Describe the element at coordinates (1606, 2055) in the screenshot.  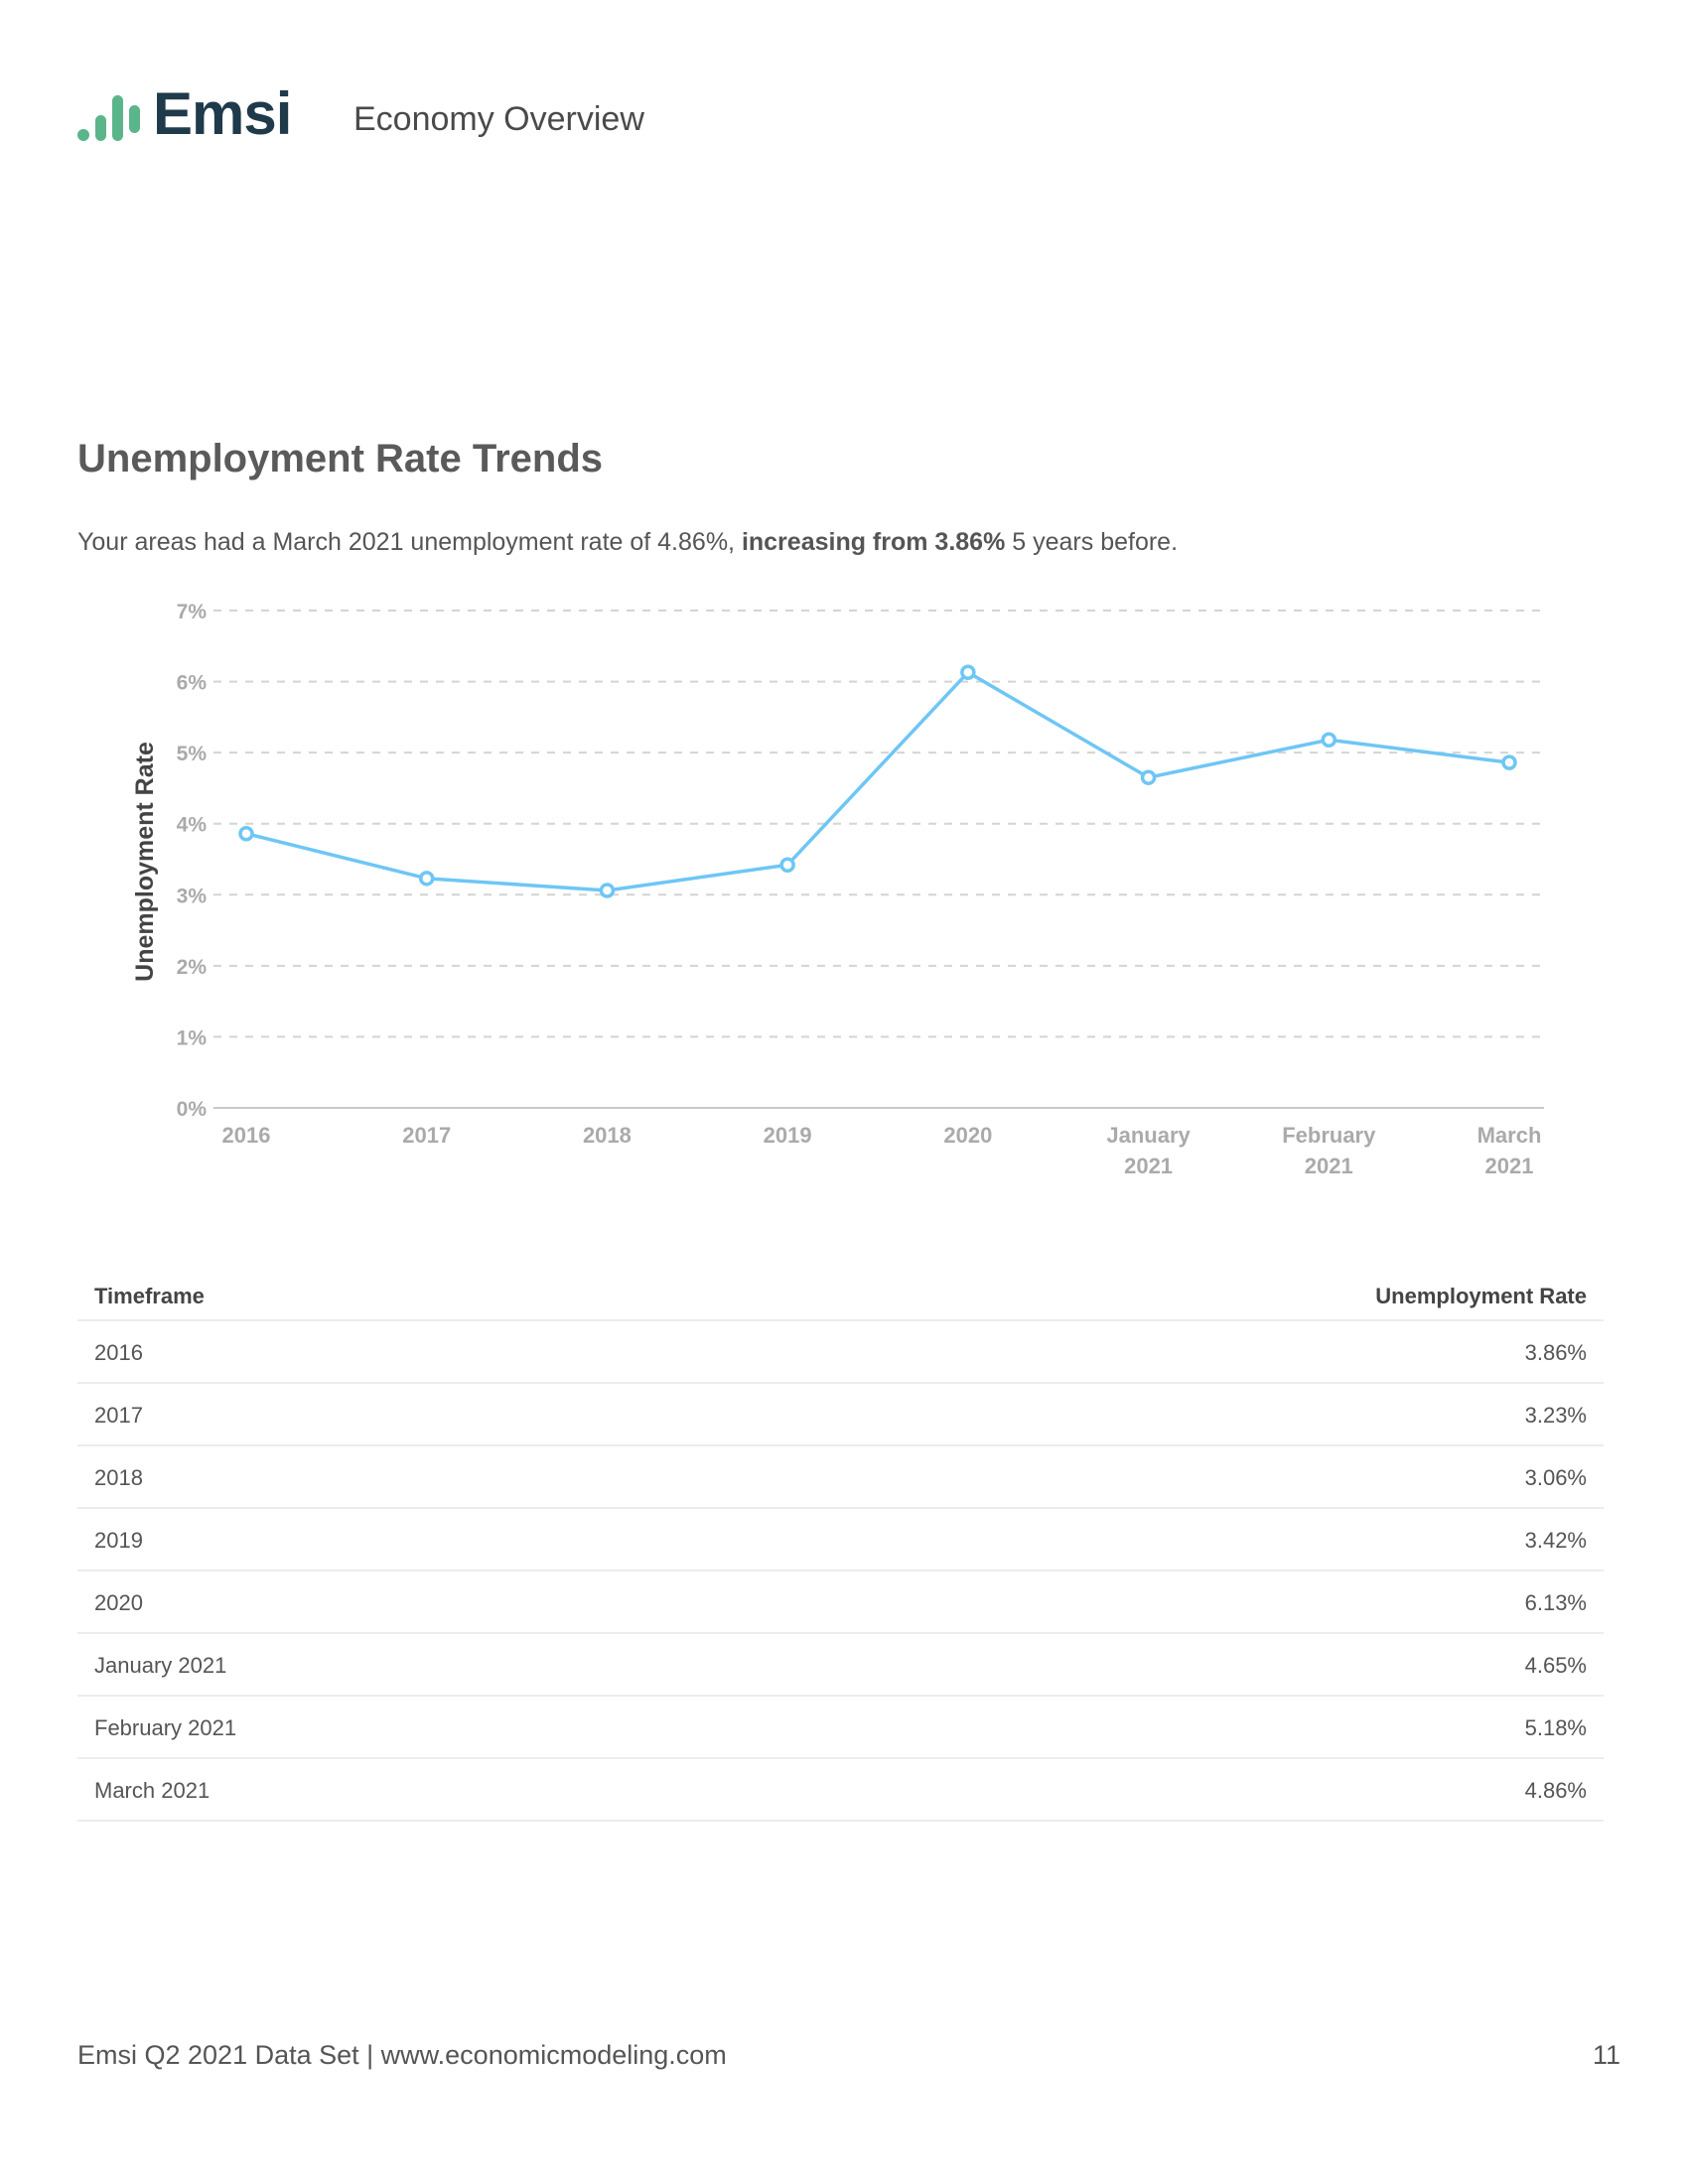
I see `page-number: 11` at that location.